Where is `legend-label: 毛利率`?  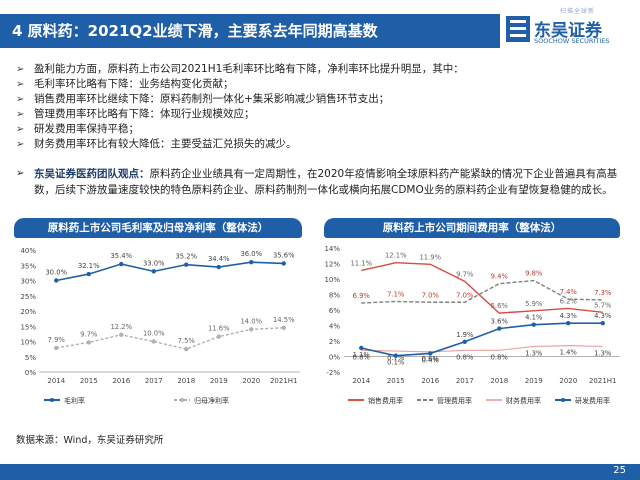 legend-label: 毛利率 is located at coordinates (74, 400).